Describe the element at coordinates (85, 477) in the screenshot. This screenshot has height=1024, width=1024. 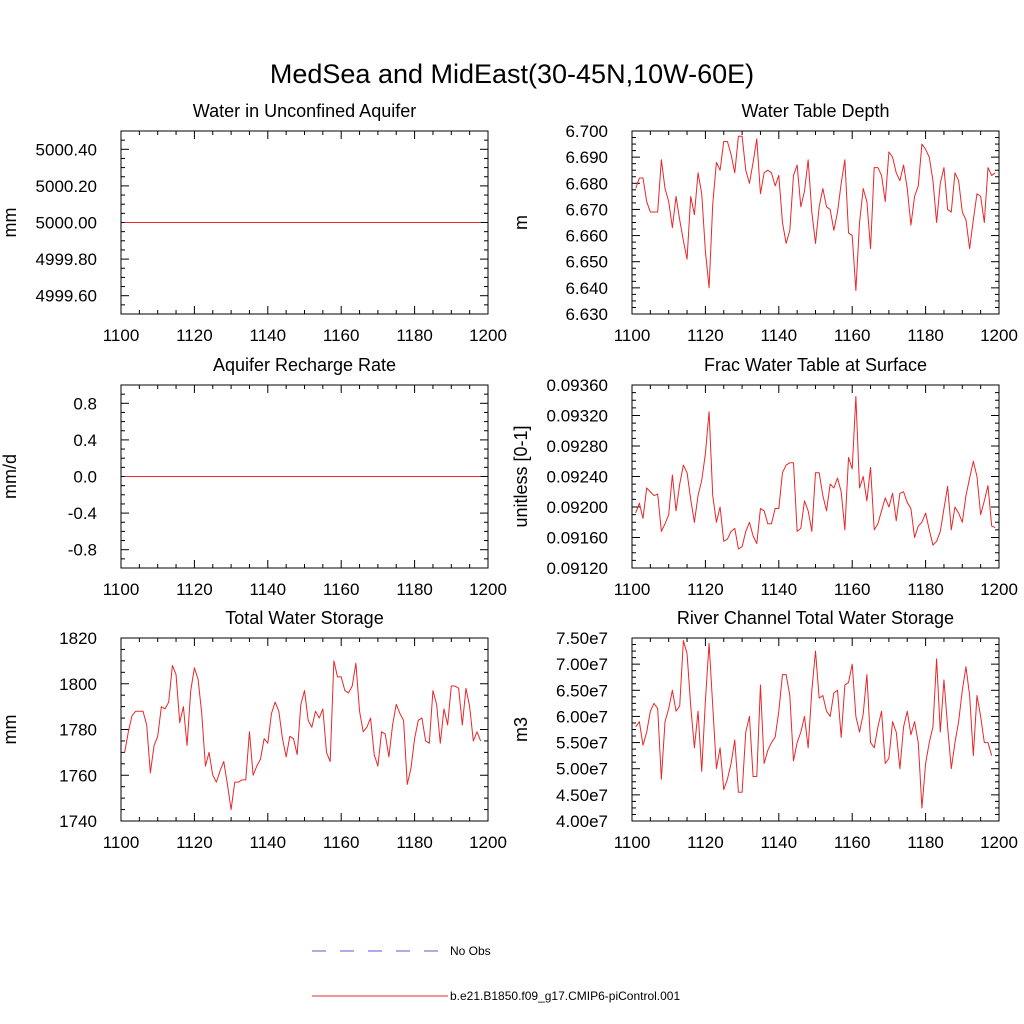
I see `y-tick-label: 0.0` at that location.